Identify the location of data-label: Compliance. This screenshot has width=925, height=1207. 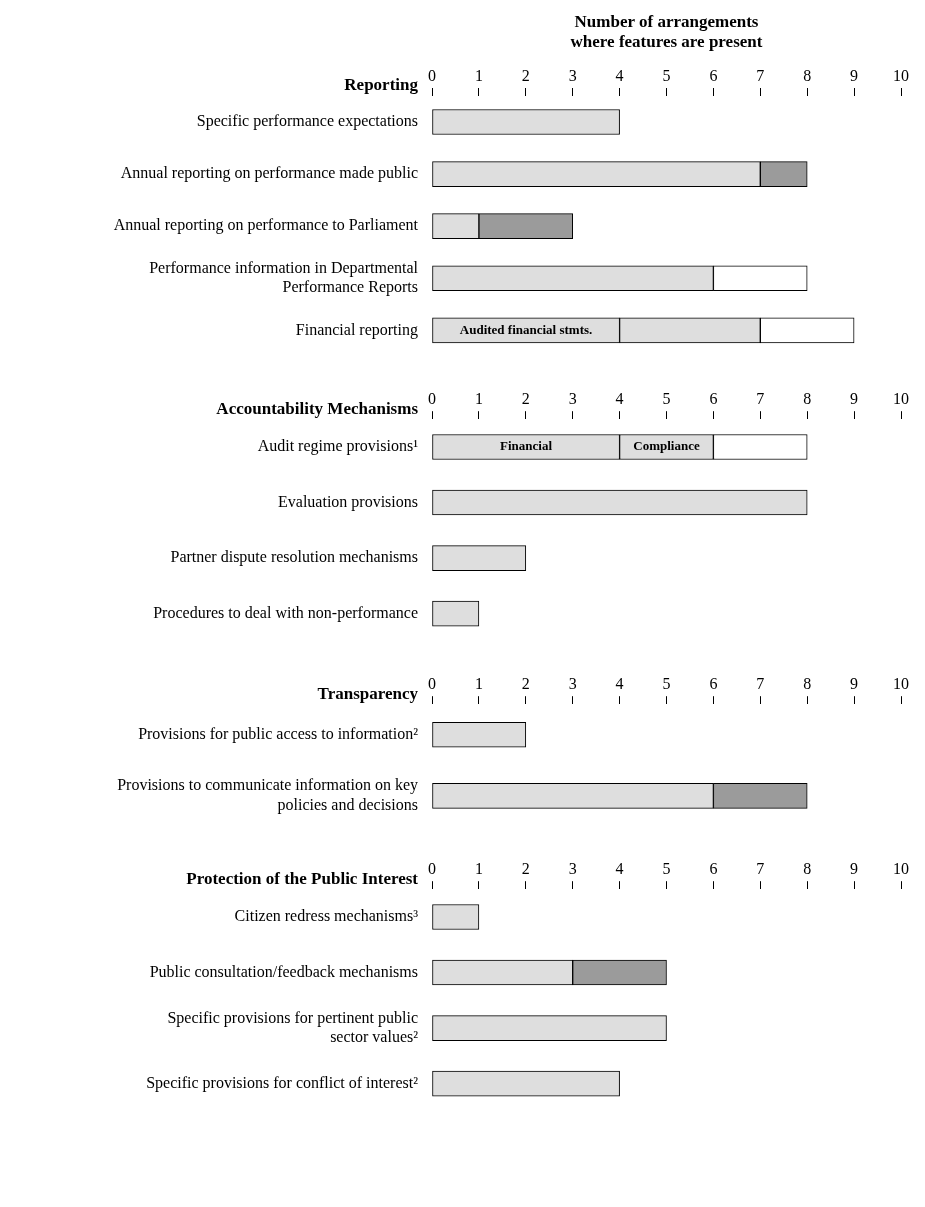
(666, 446).